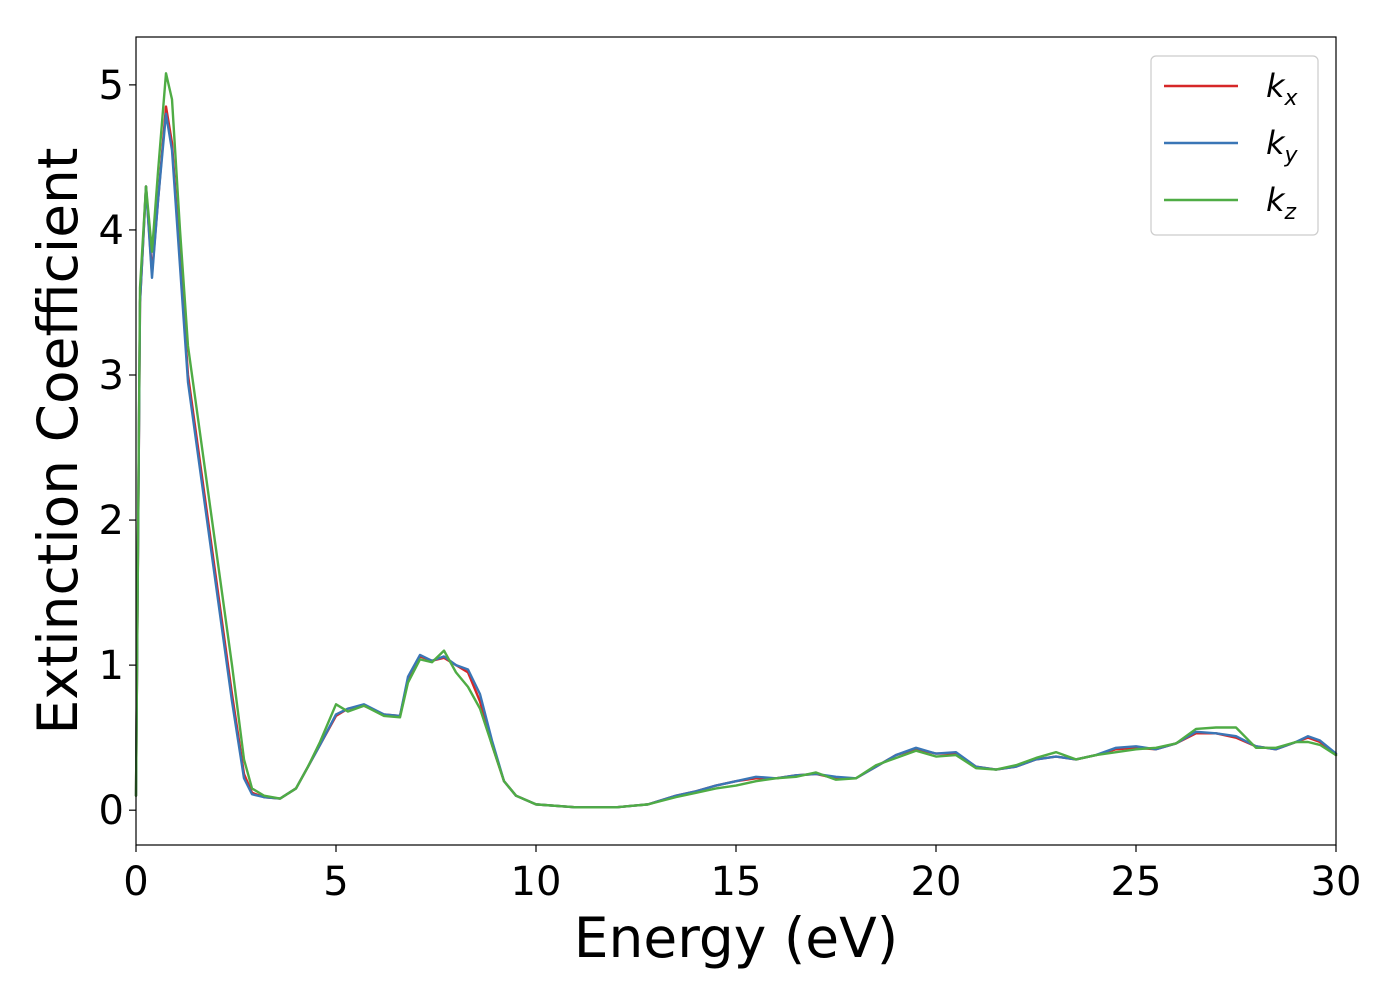  I want to click on y-tick-label: 0, so click(111, 811).